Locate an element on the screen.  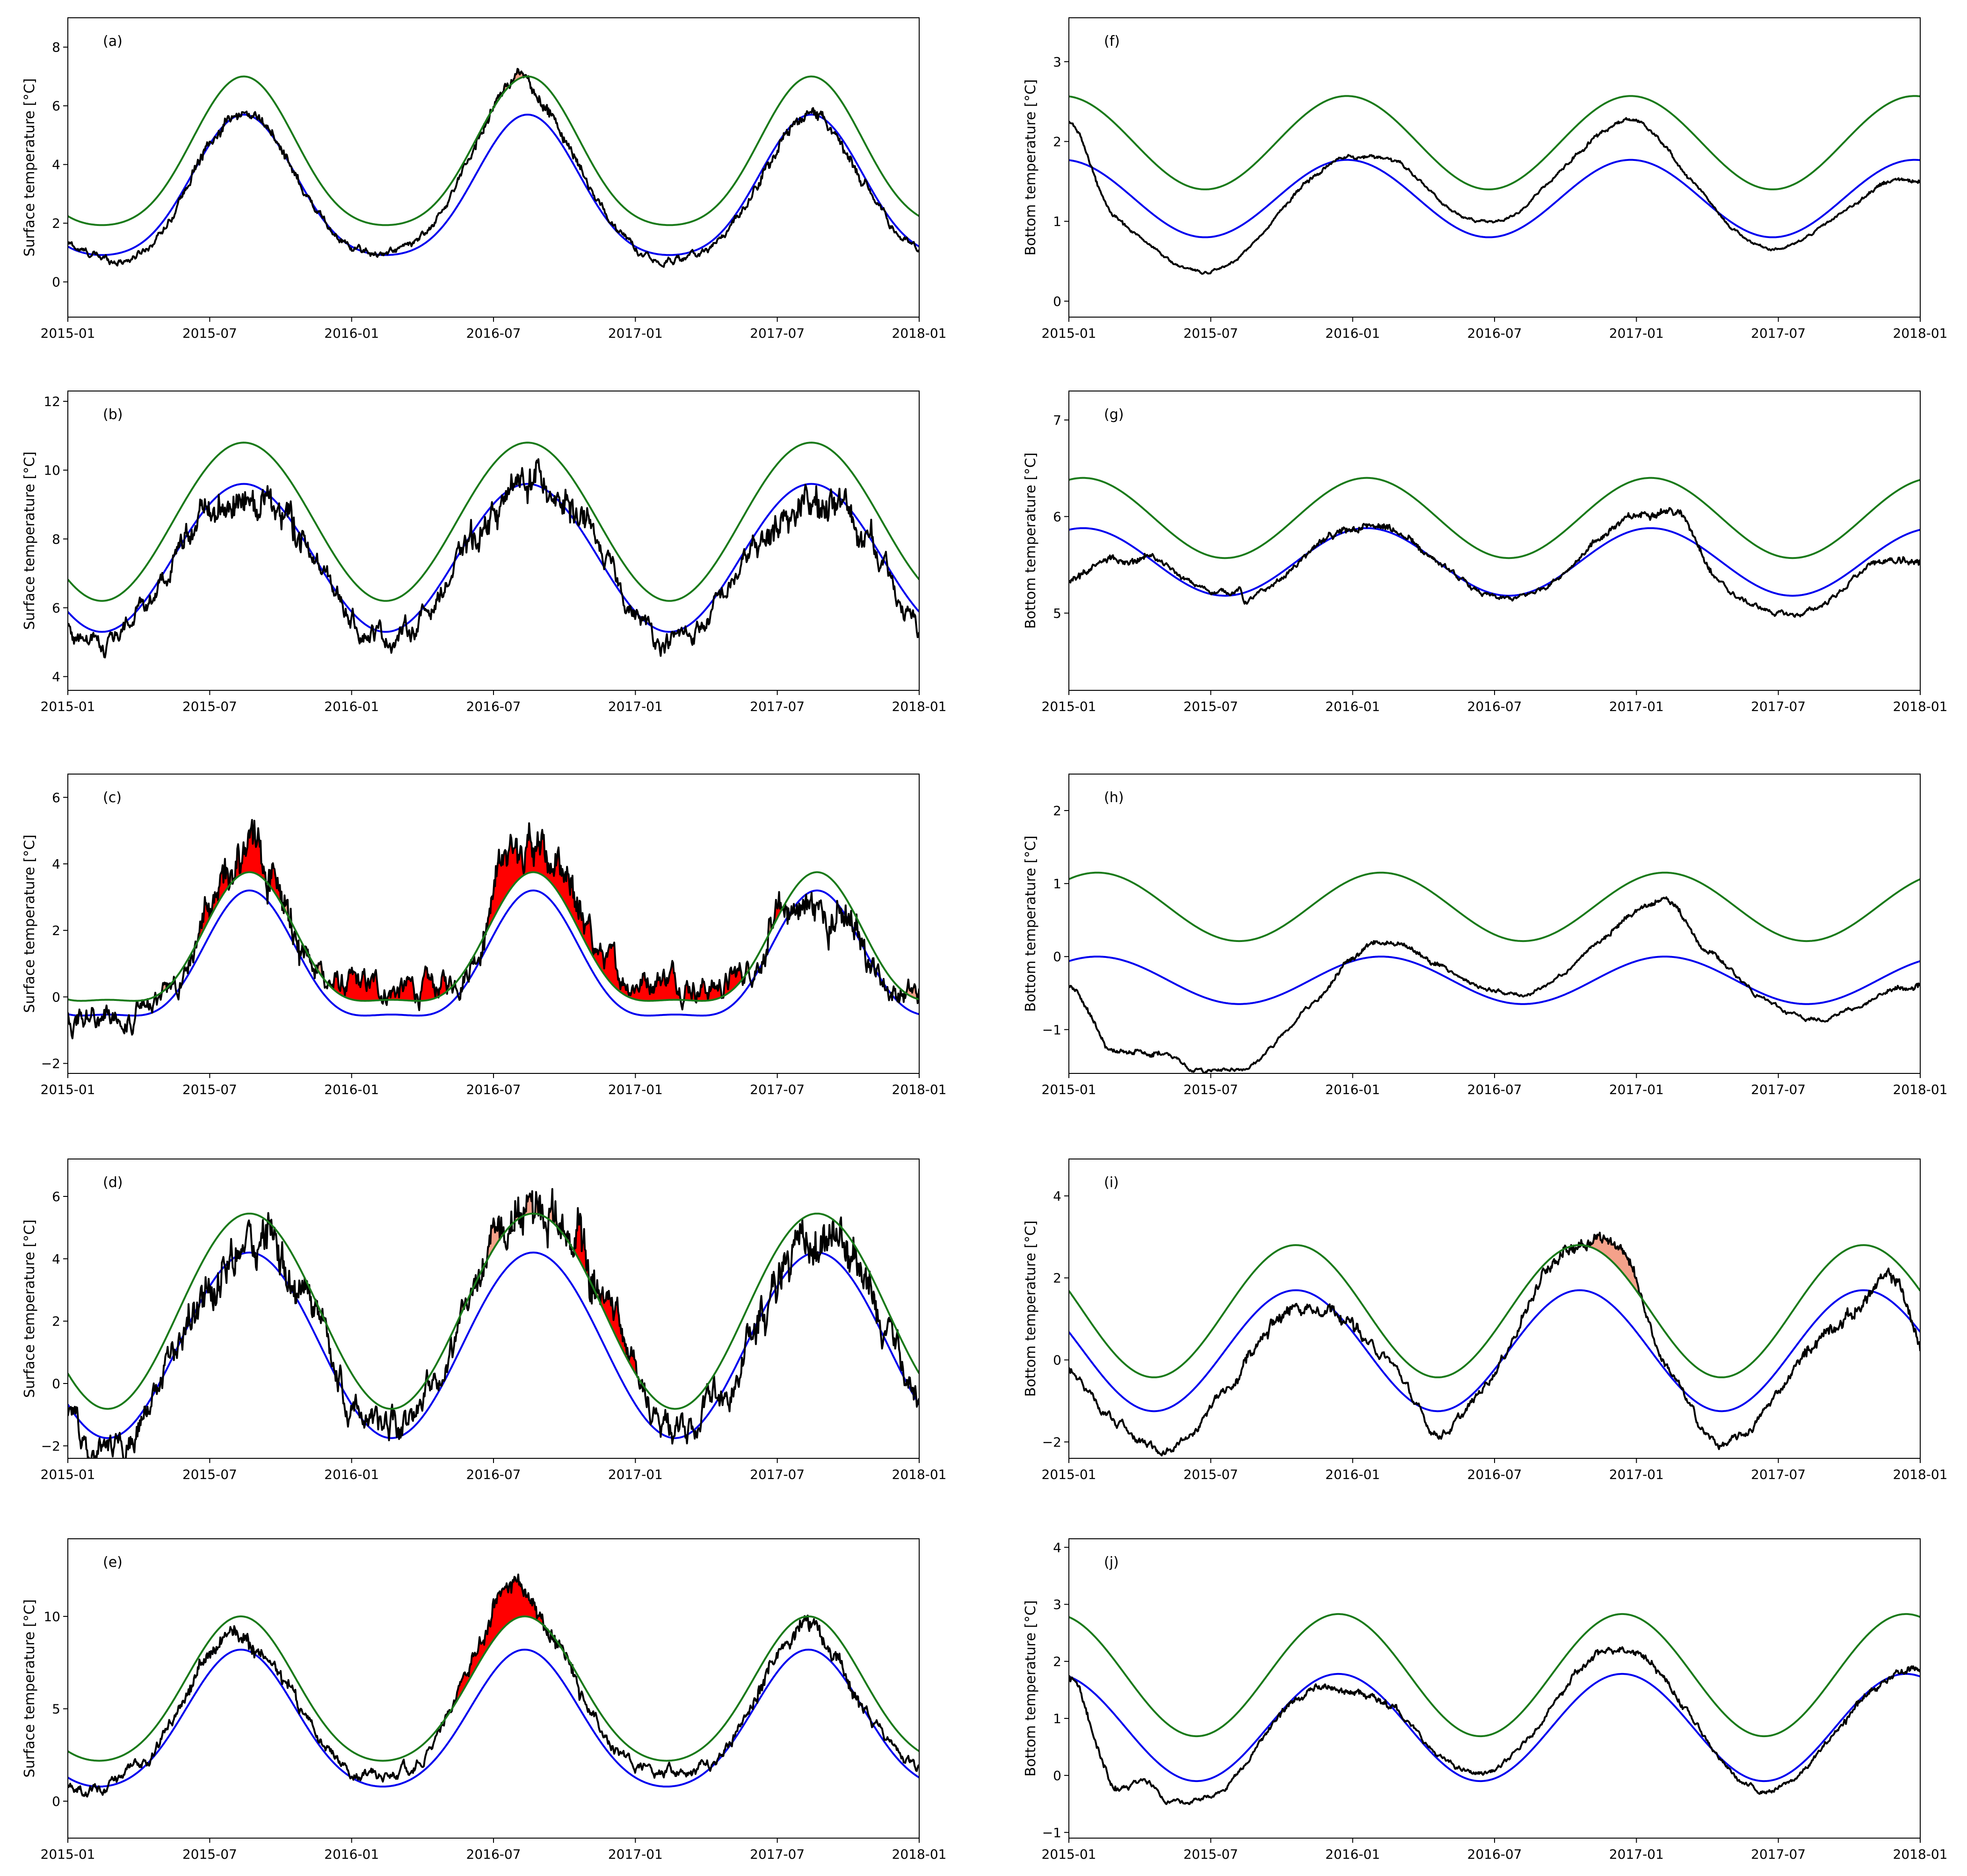
panel-tag: (a) is located at coordinates (113, 41).